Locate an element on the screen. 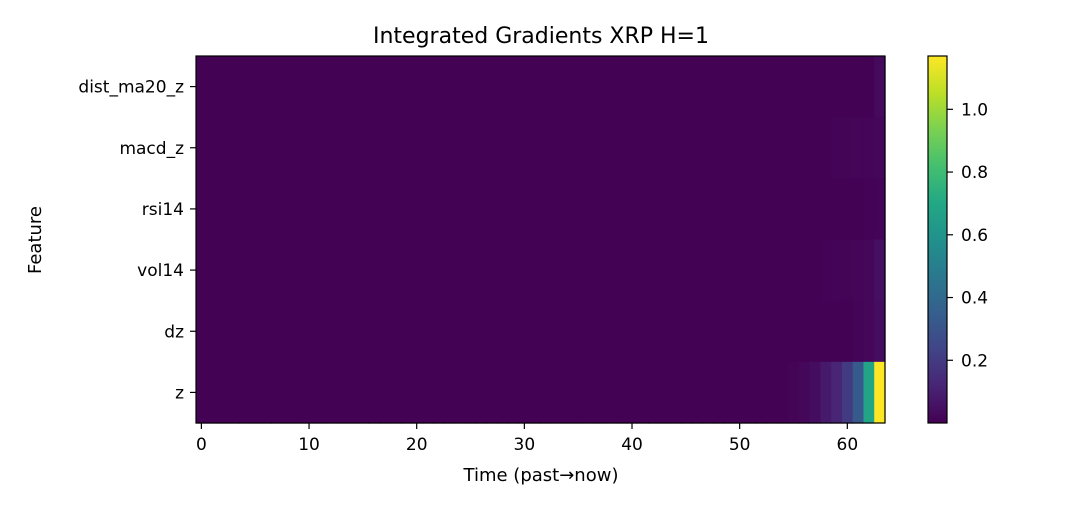 This screenshot has width=1080, height=510. y-tick-label: macd_z is located at coordinates (151, 149).